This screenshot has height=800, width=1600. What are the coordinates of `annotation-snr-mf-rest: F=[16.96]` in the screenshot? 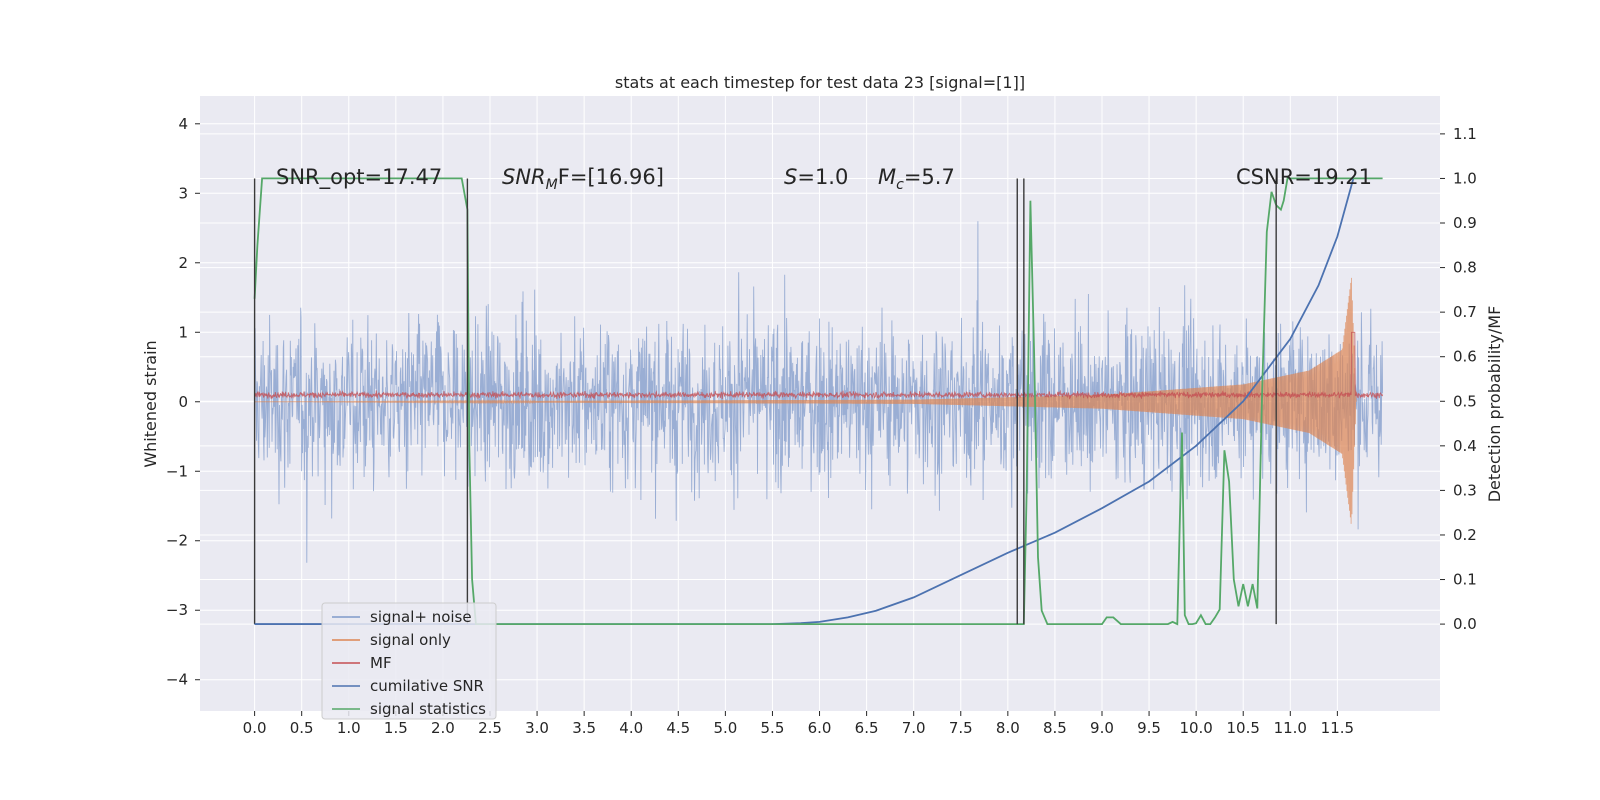 It's located at (611, 177).